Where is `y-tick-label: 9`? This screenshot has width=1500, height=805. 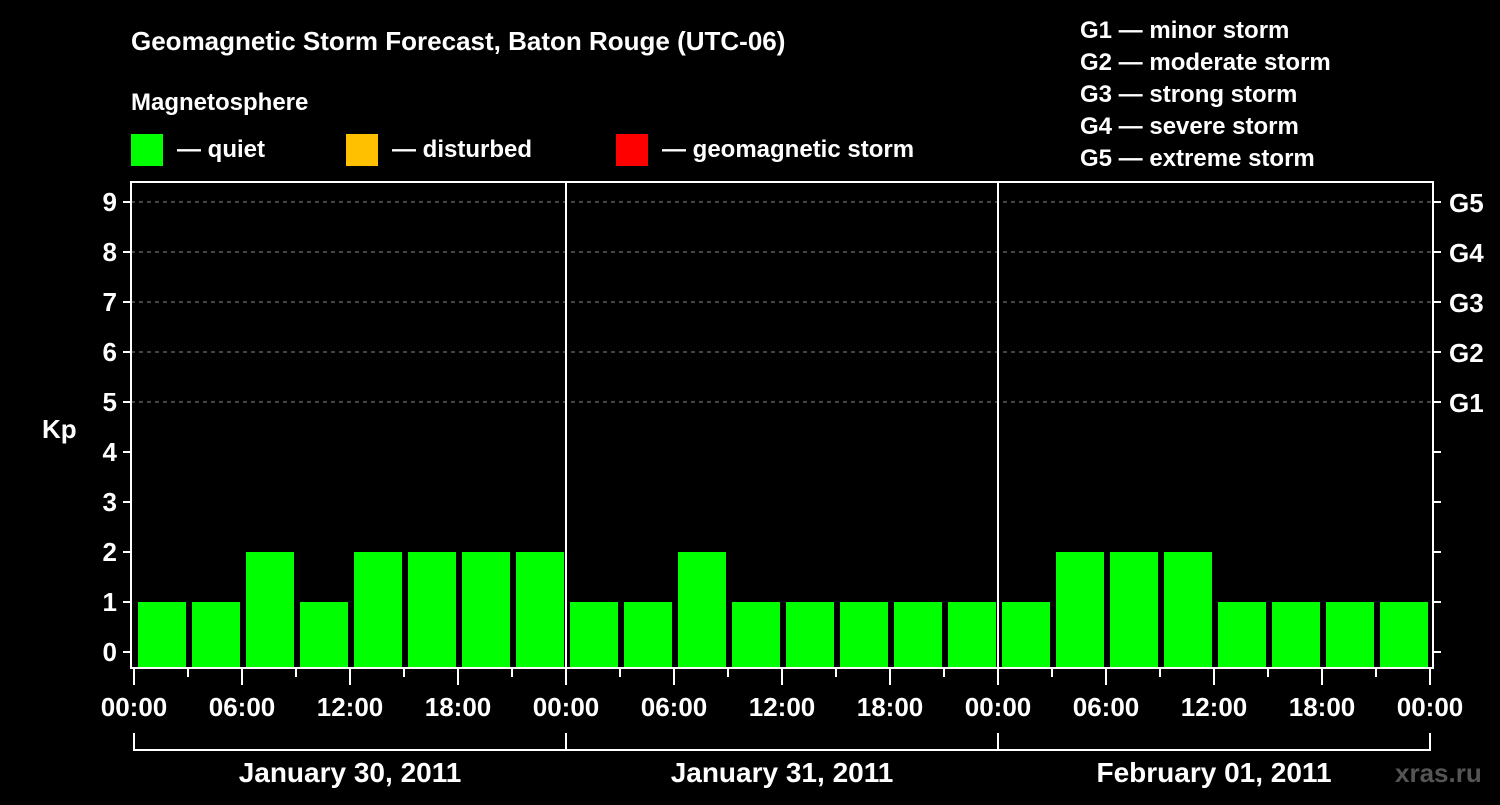 y-tick-label: 9 is located at coordinates (110, 202).